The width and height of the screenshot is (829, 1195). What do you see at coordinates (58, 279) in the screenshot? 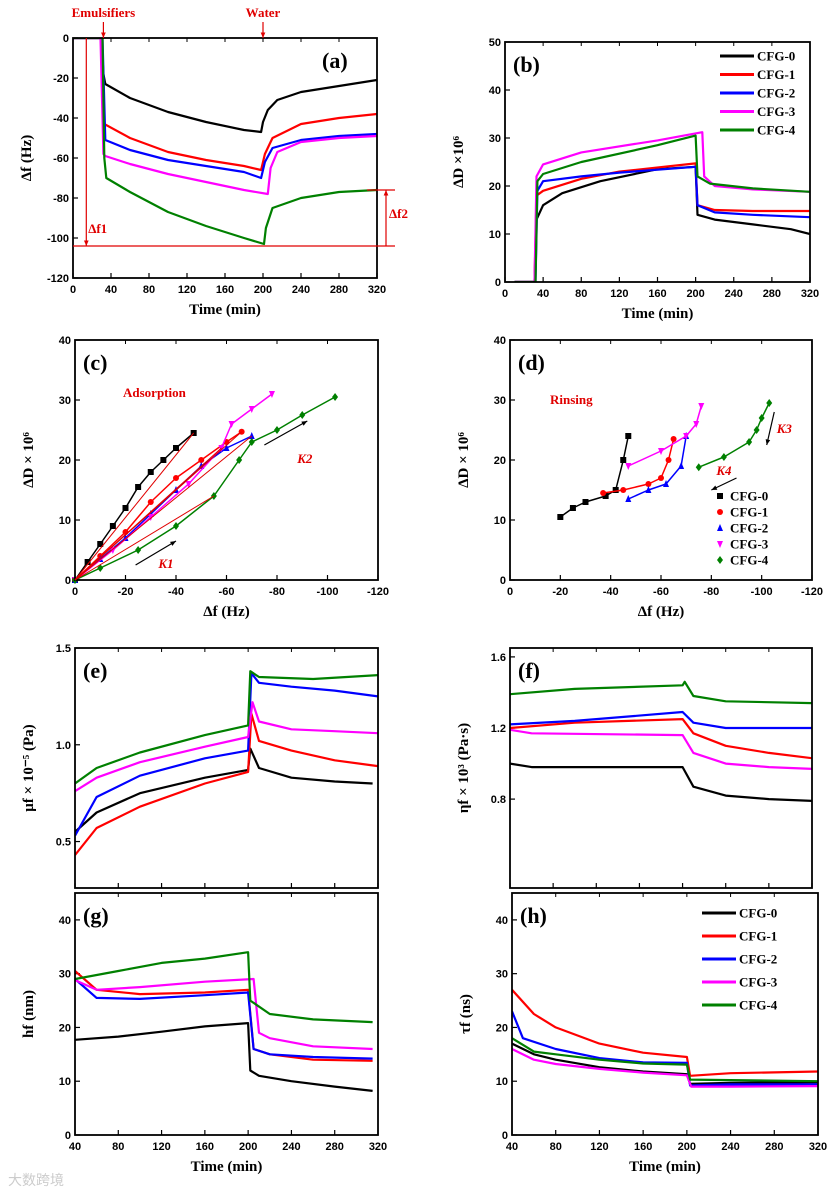
I see `y-tick-label: -120` at bounding box center [58, 279].